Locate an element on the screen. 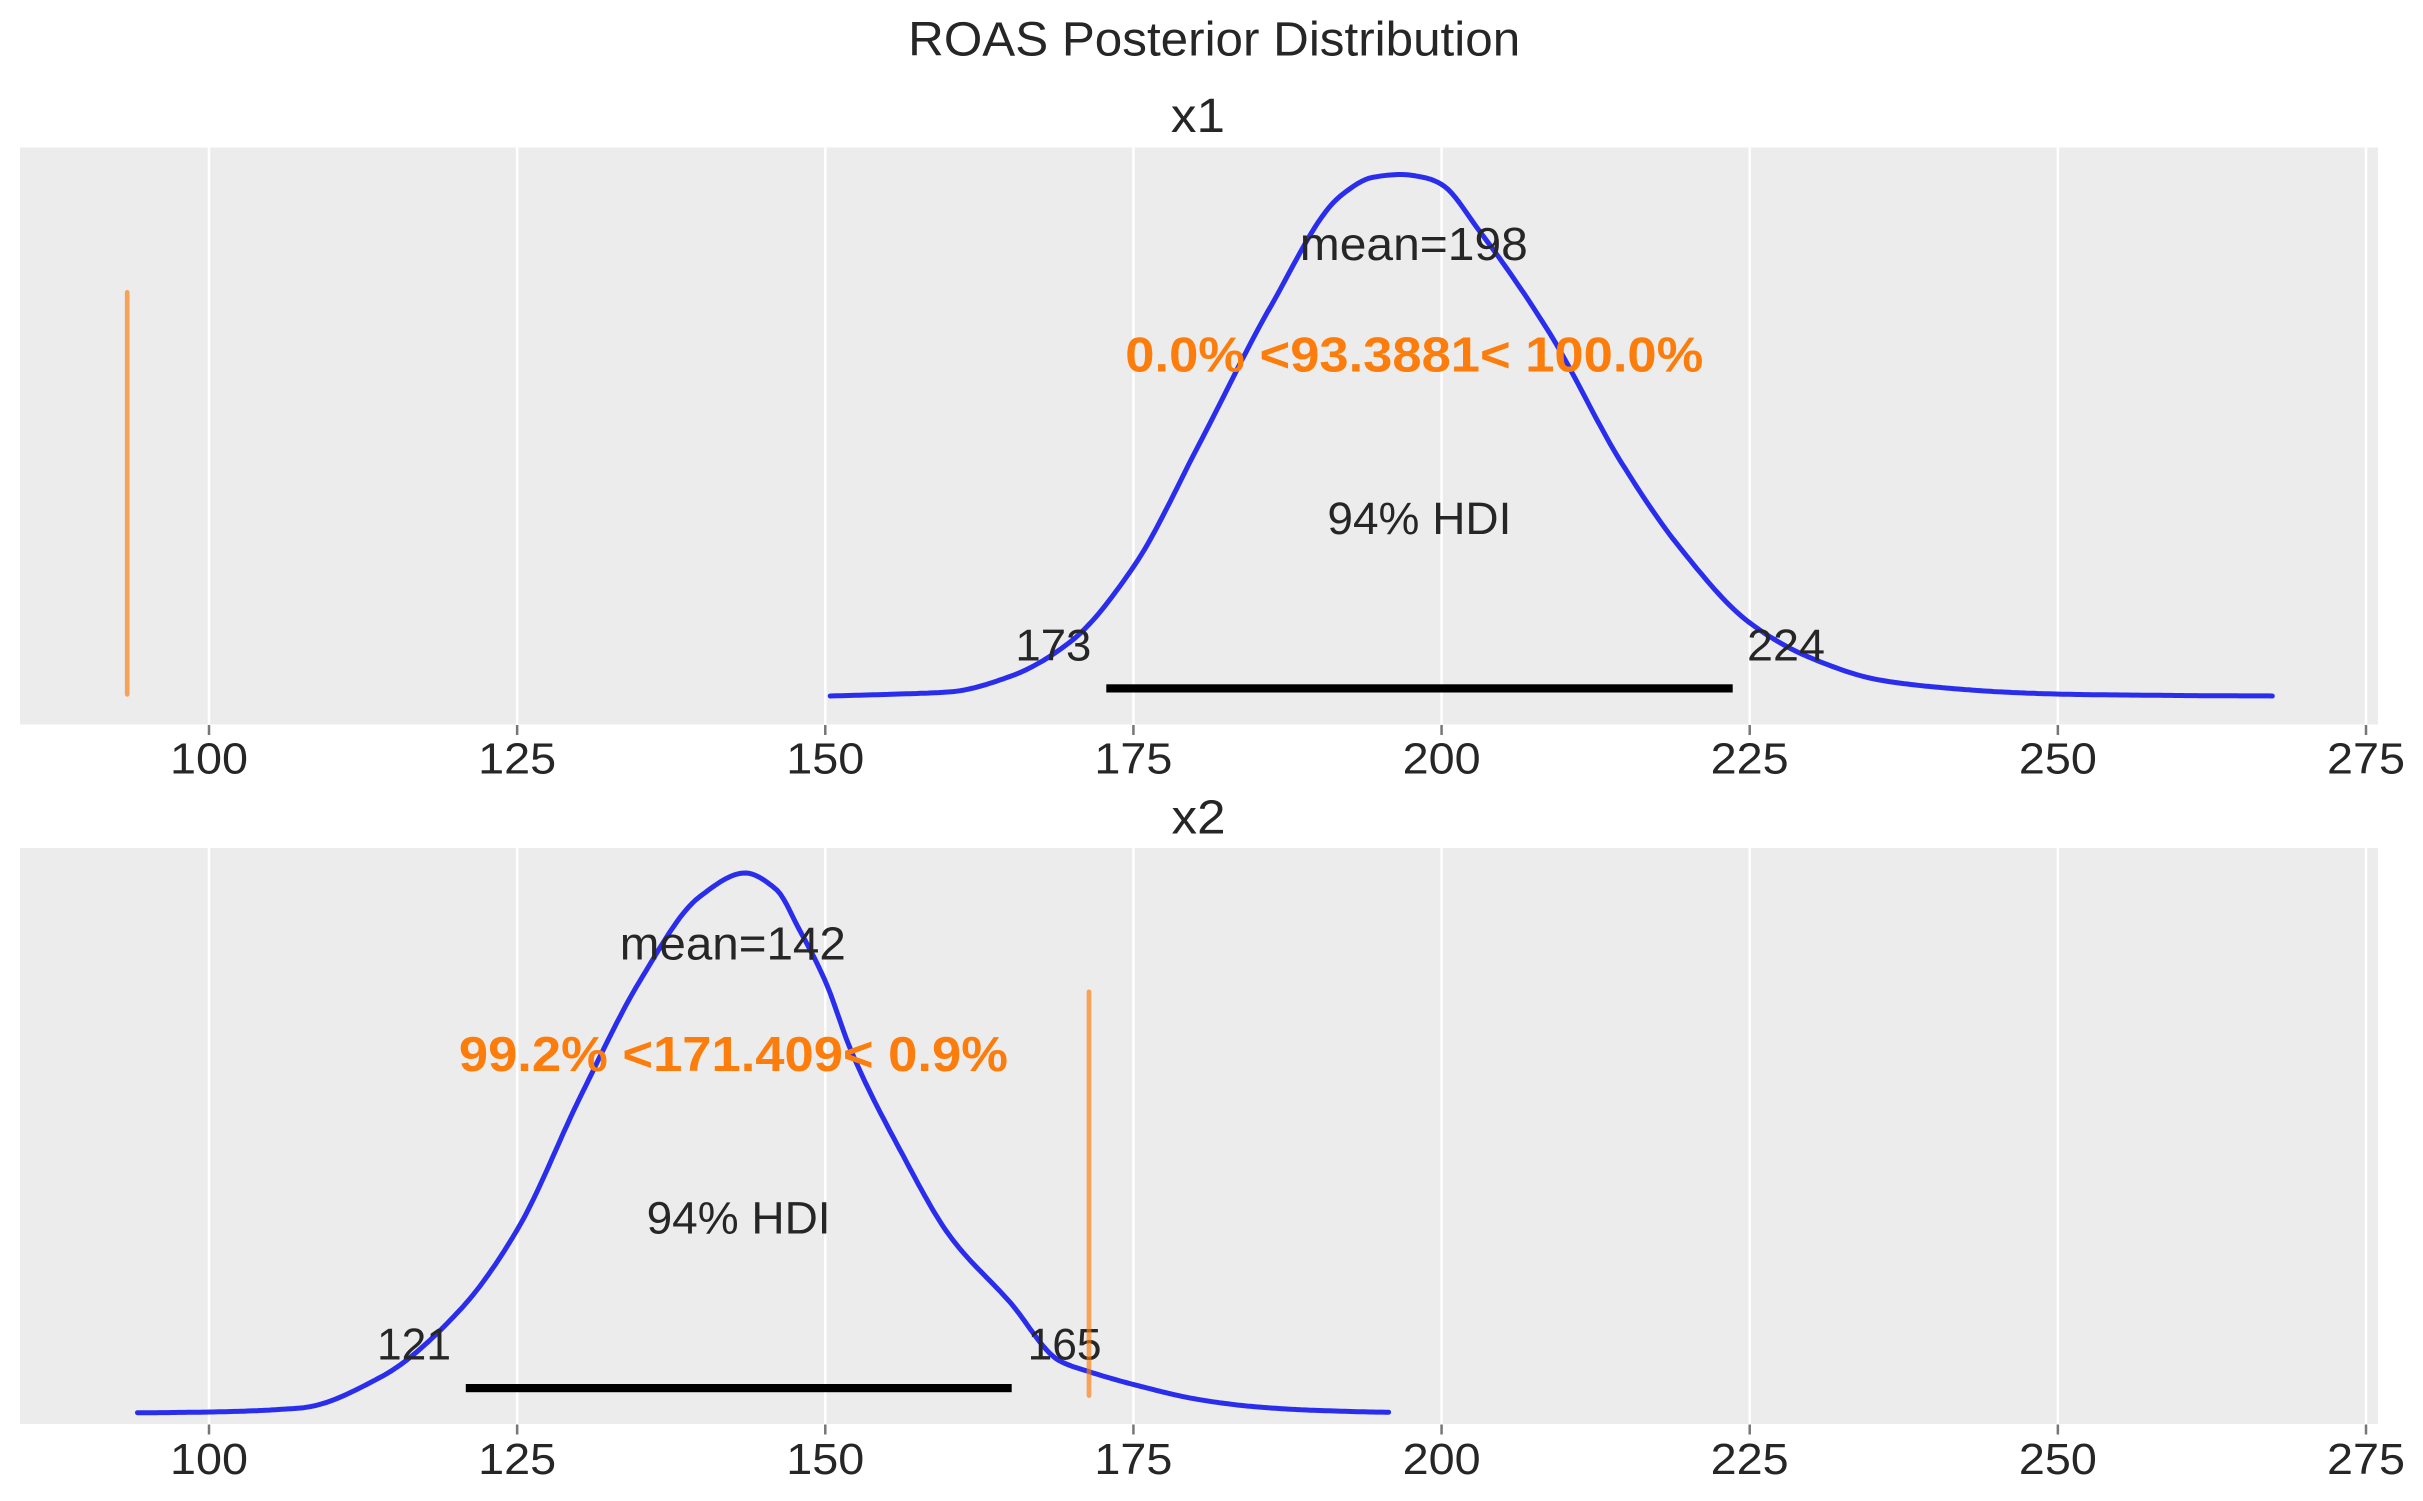  svg-text: x2 is located at coordinates (1199, 818).